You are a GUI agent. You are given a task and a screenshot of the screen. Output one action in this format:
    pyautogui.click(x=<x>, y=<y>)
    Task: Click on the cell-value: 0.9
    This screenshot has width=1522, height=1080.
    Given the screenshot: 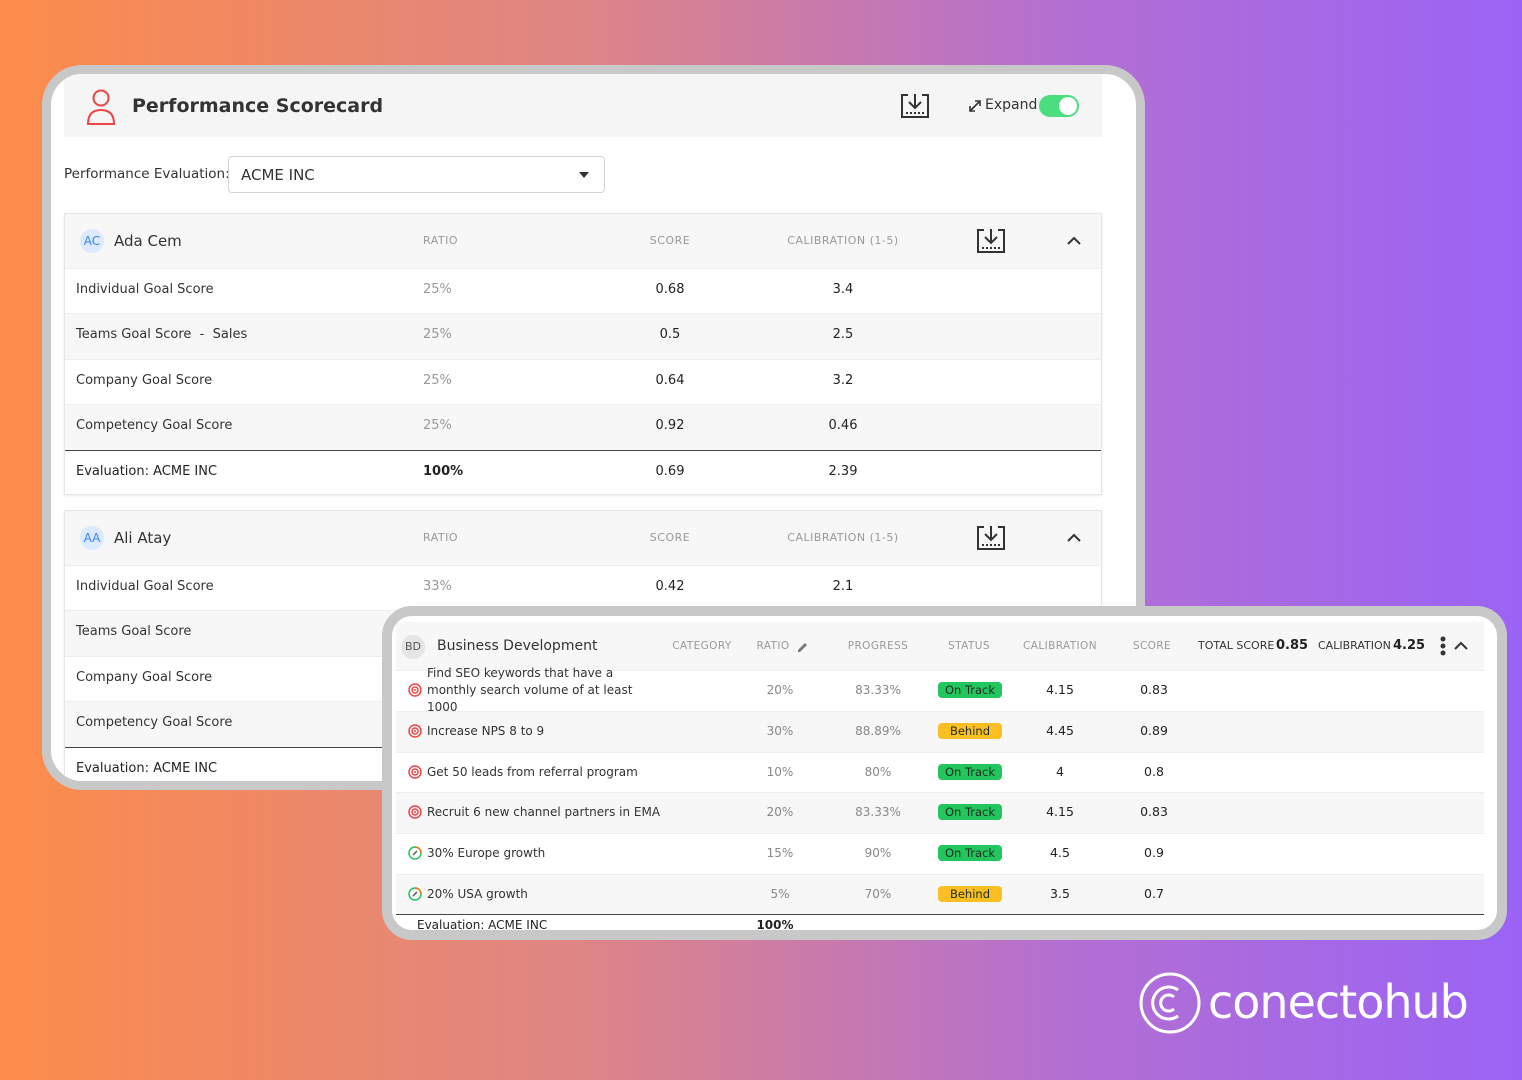 What is the action you would take?
    pyautogui.click(x=1154, y=852)
    